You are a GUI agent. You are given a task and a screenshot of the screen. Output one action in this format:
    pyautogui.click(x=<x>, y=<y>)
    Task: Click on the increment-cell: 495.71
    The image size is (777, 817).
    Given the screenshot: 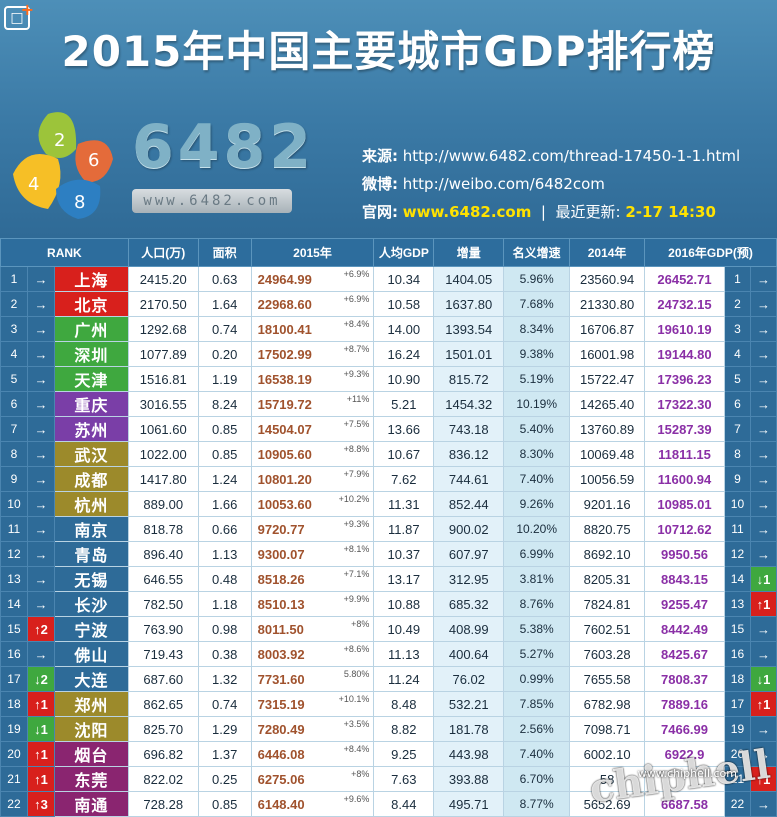 What is the action you would take?
    pyautogui.click(x=469, y=804)
    